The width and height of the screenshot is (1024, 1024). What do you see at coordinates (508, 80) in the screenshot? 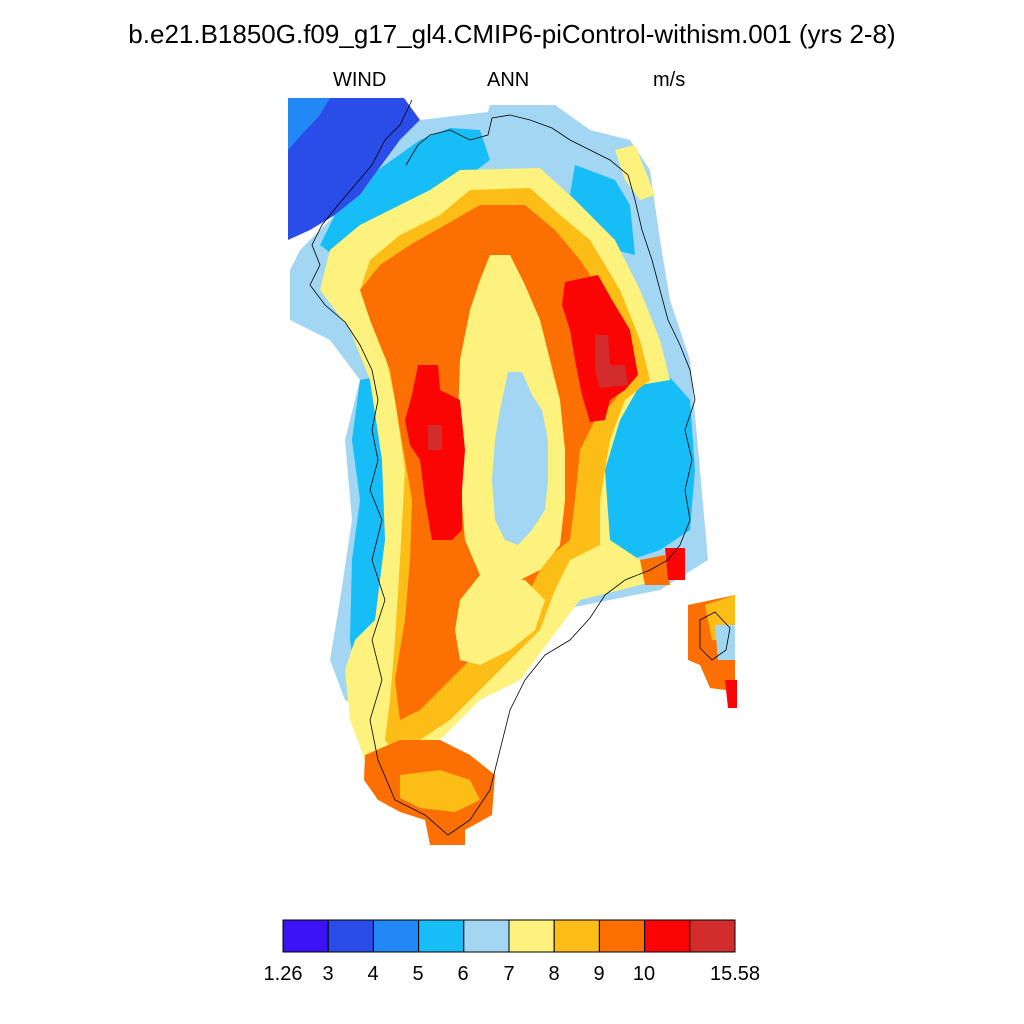
I see `season-label: ANN` at bounding box center [508, 80].